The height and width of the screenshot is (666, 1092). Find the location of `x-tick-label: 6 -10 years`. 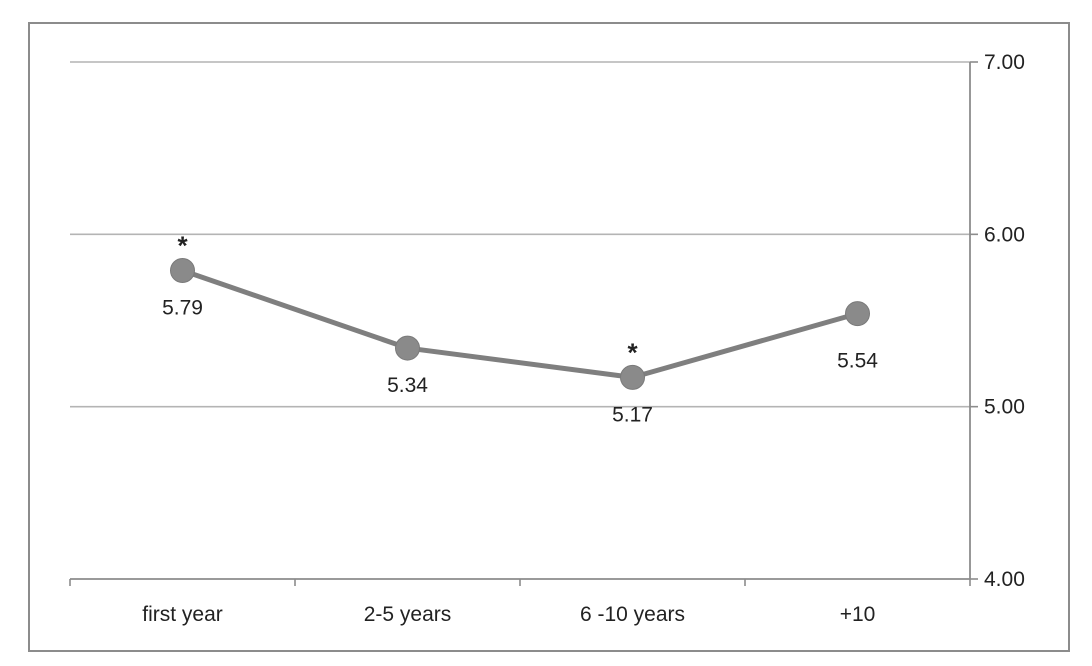

x-tick-label: 6 -10 years is located at coordinates (632, 614).